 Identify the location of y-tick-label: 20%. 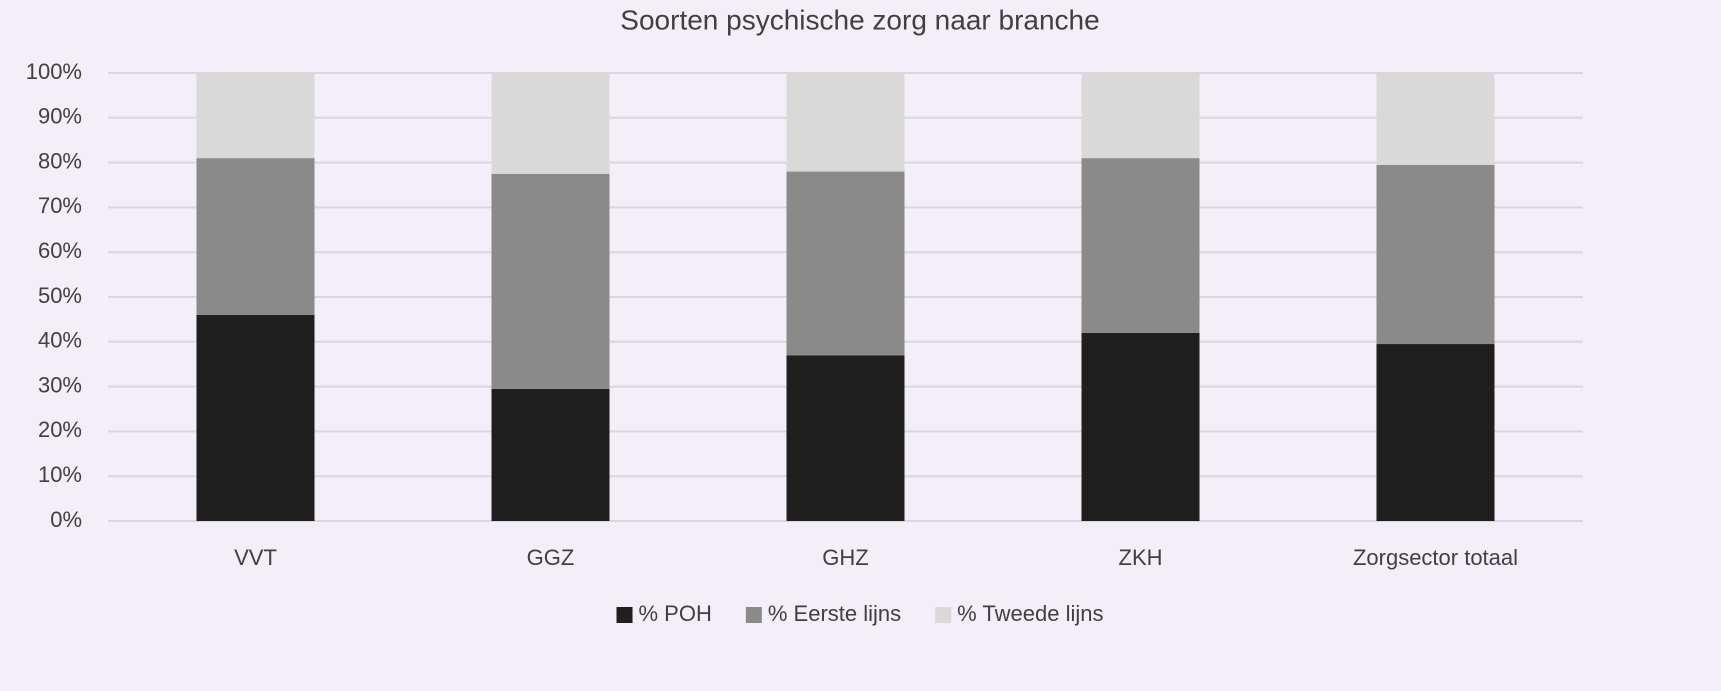
(60, 429).